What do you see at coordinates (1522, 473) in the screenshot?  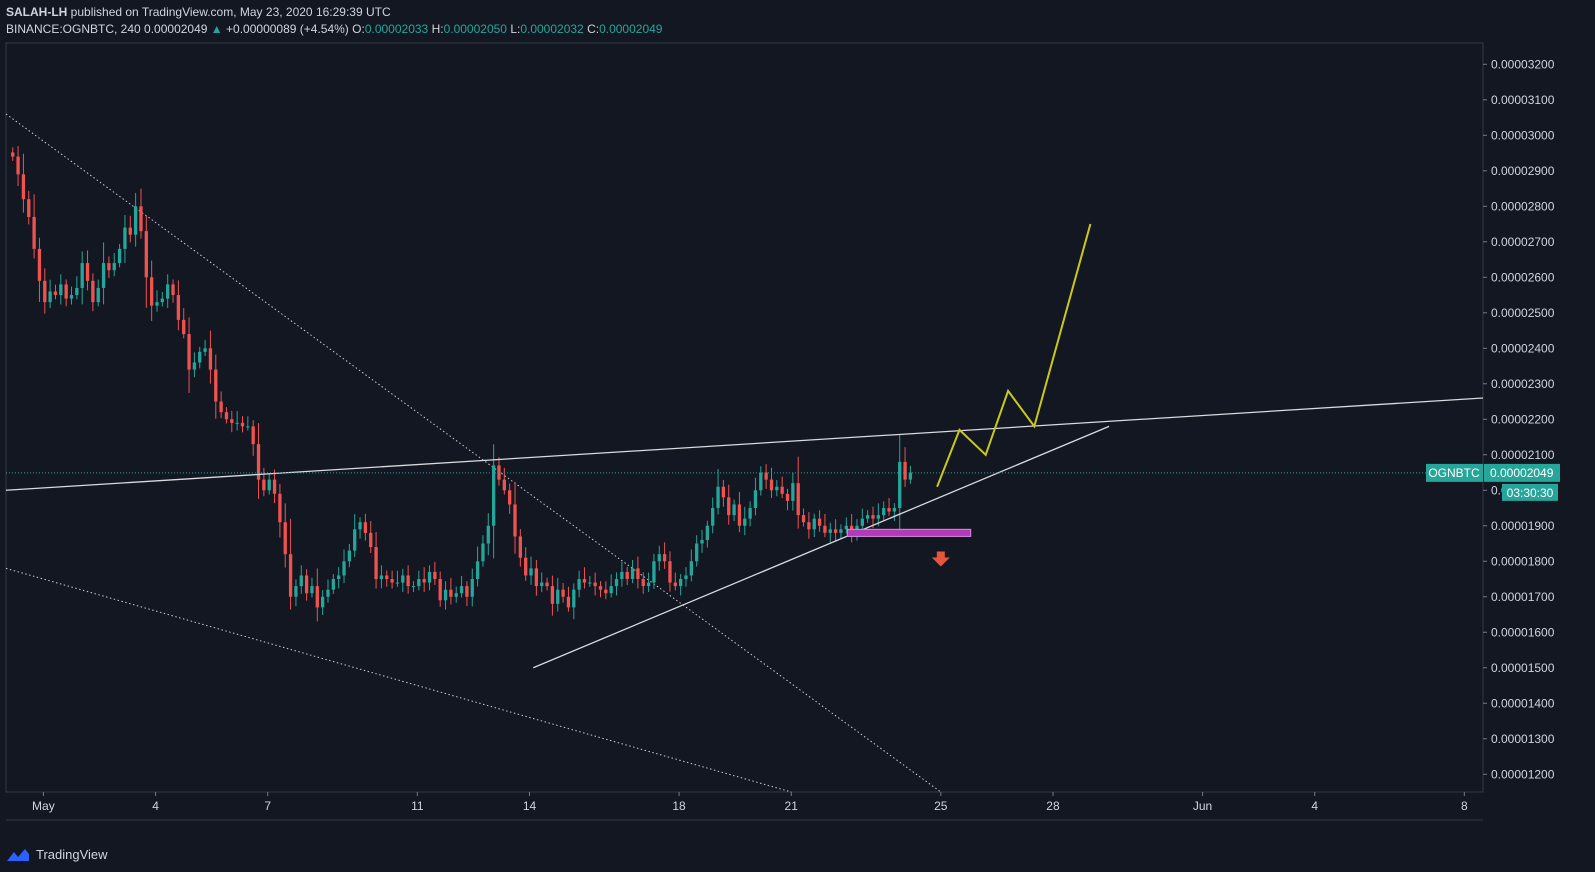 I see `price-tag-label: 0.00002049` at bounding box center [1522, 473].